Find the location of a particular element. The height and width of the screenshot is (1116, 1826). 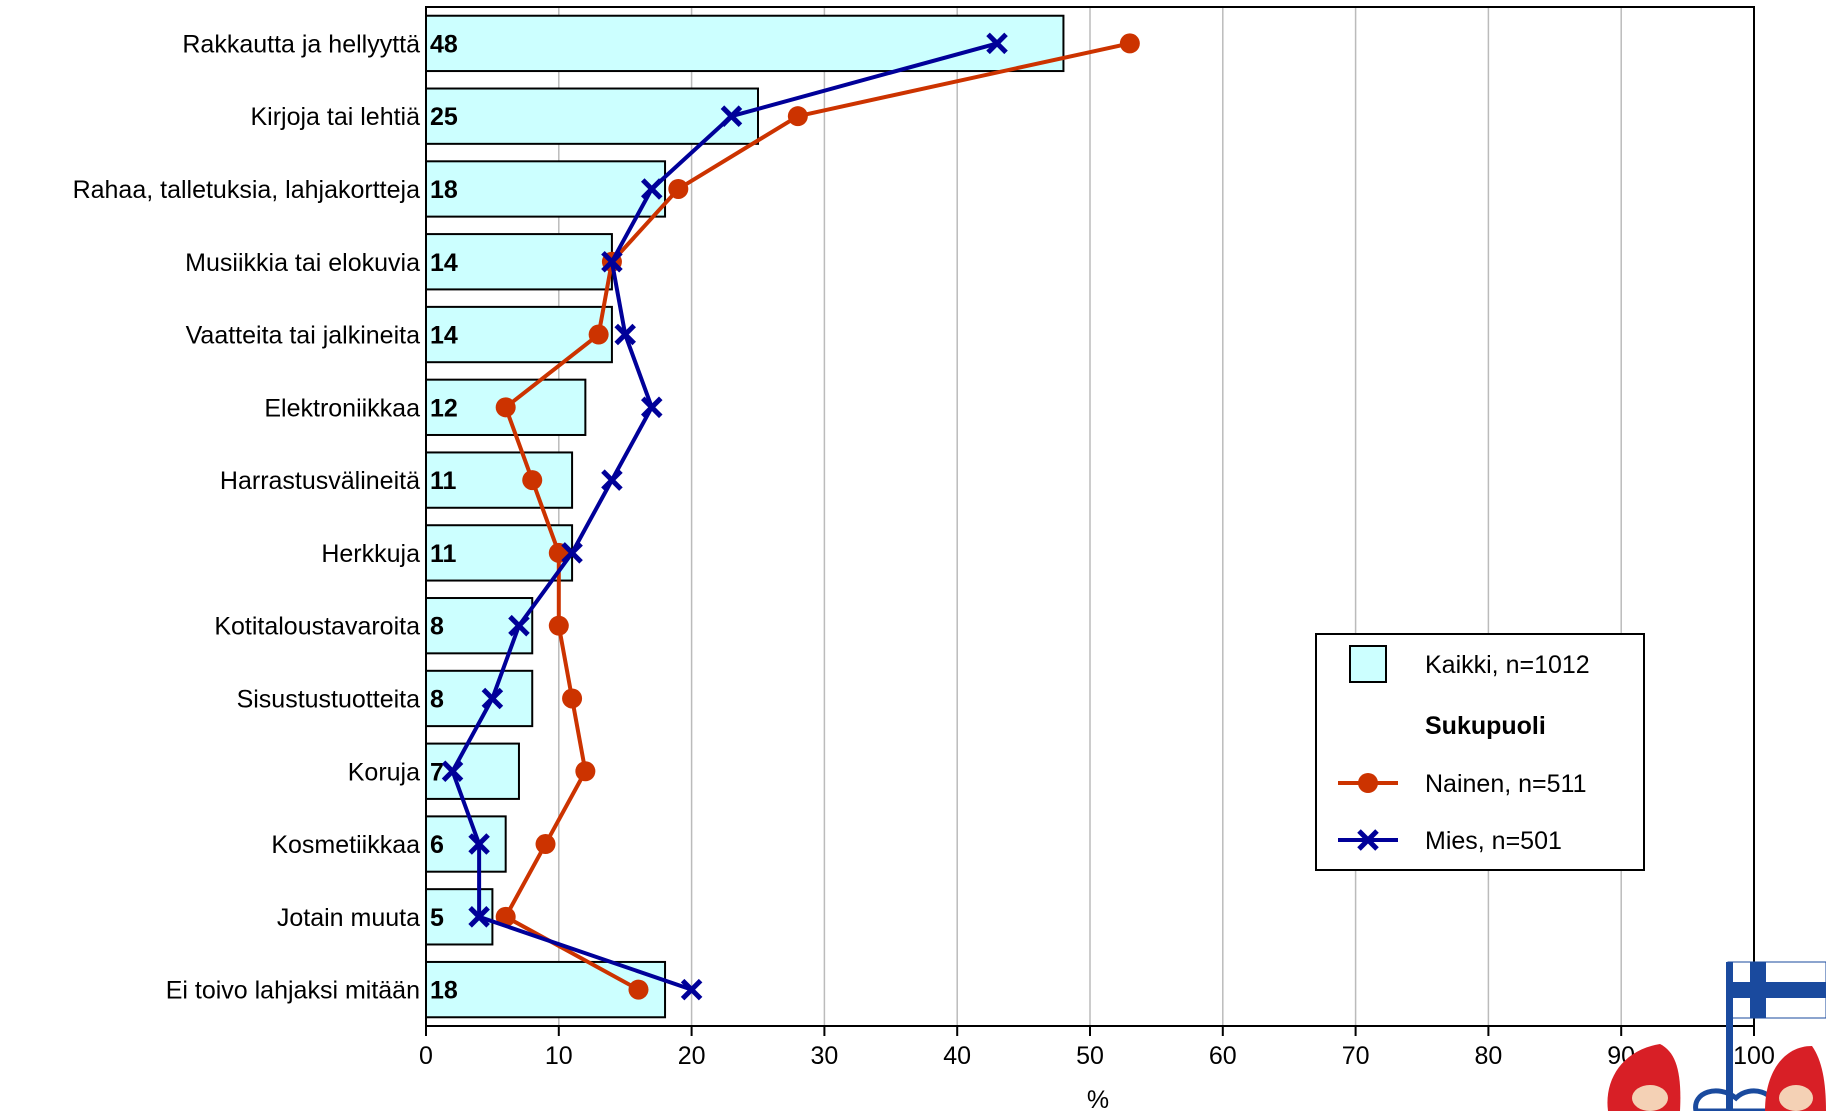

x-tick-label: 100 is located at coordinates (1754, 1056).